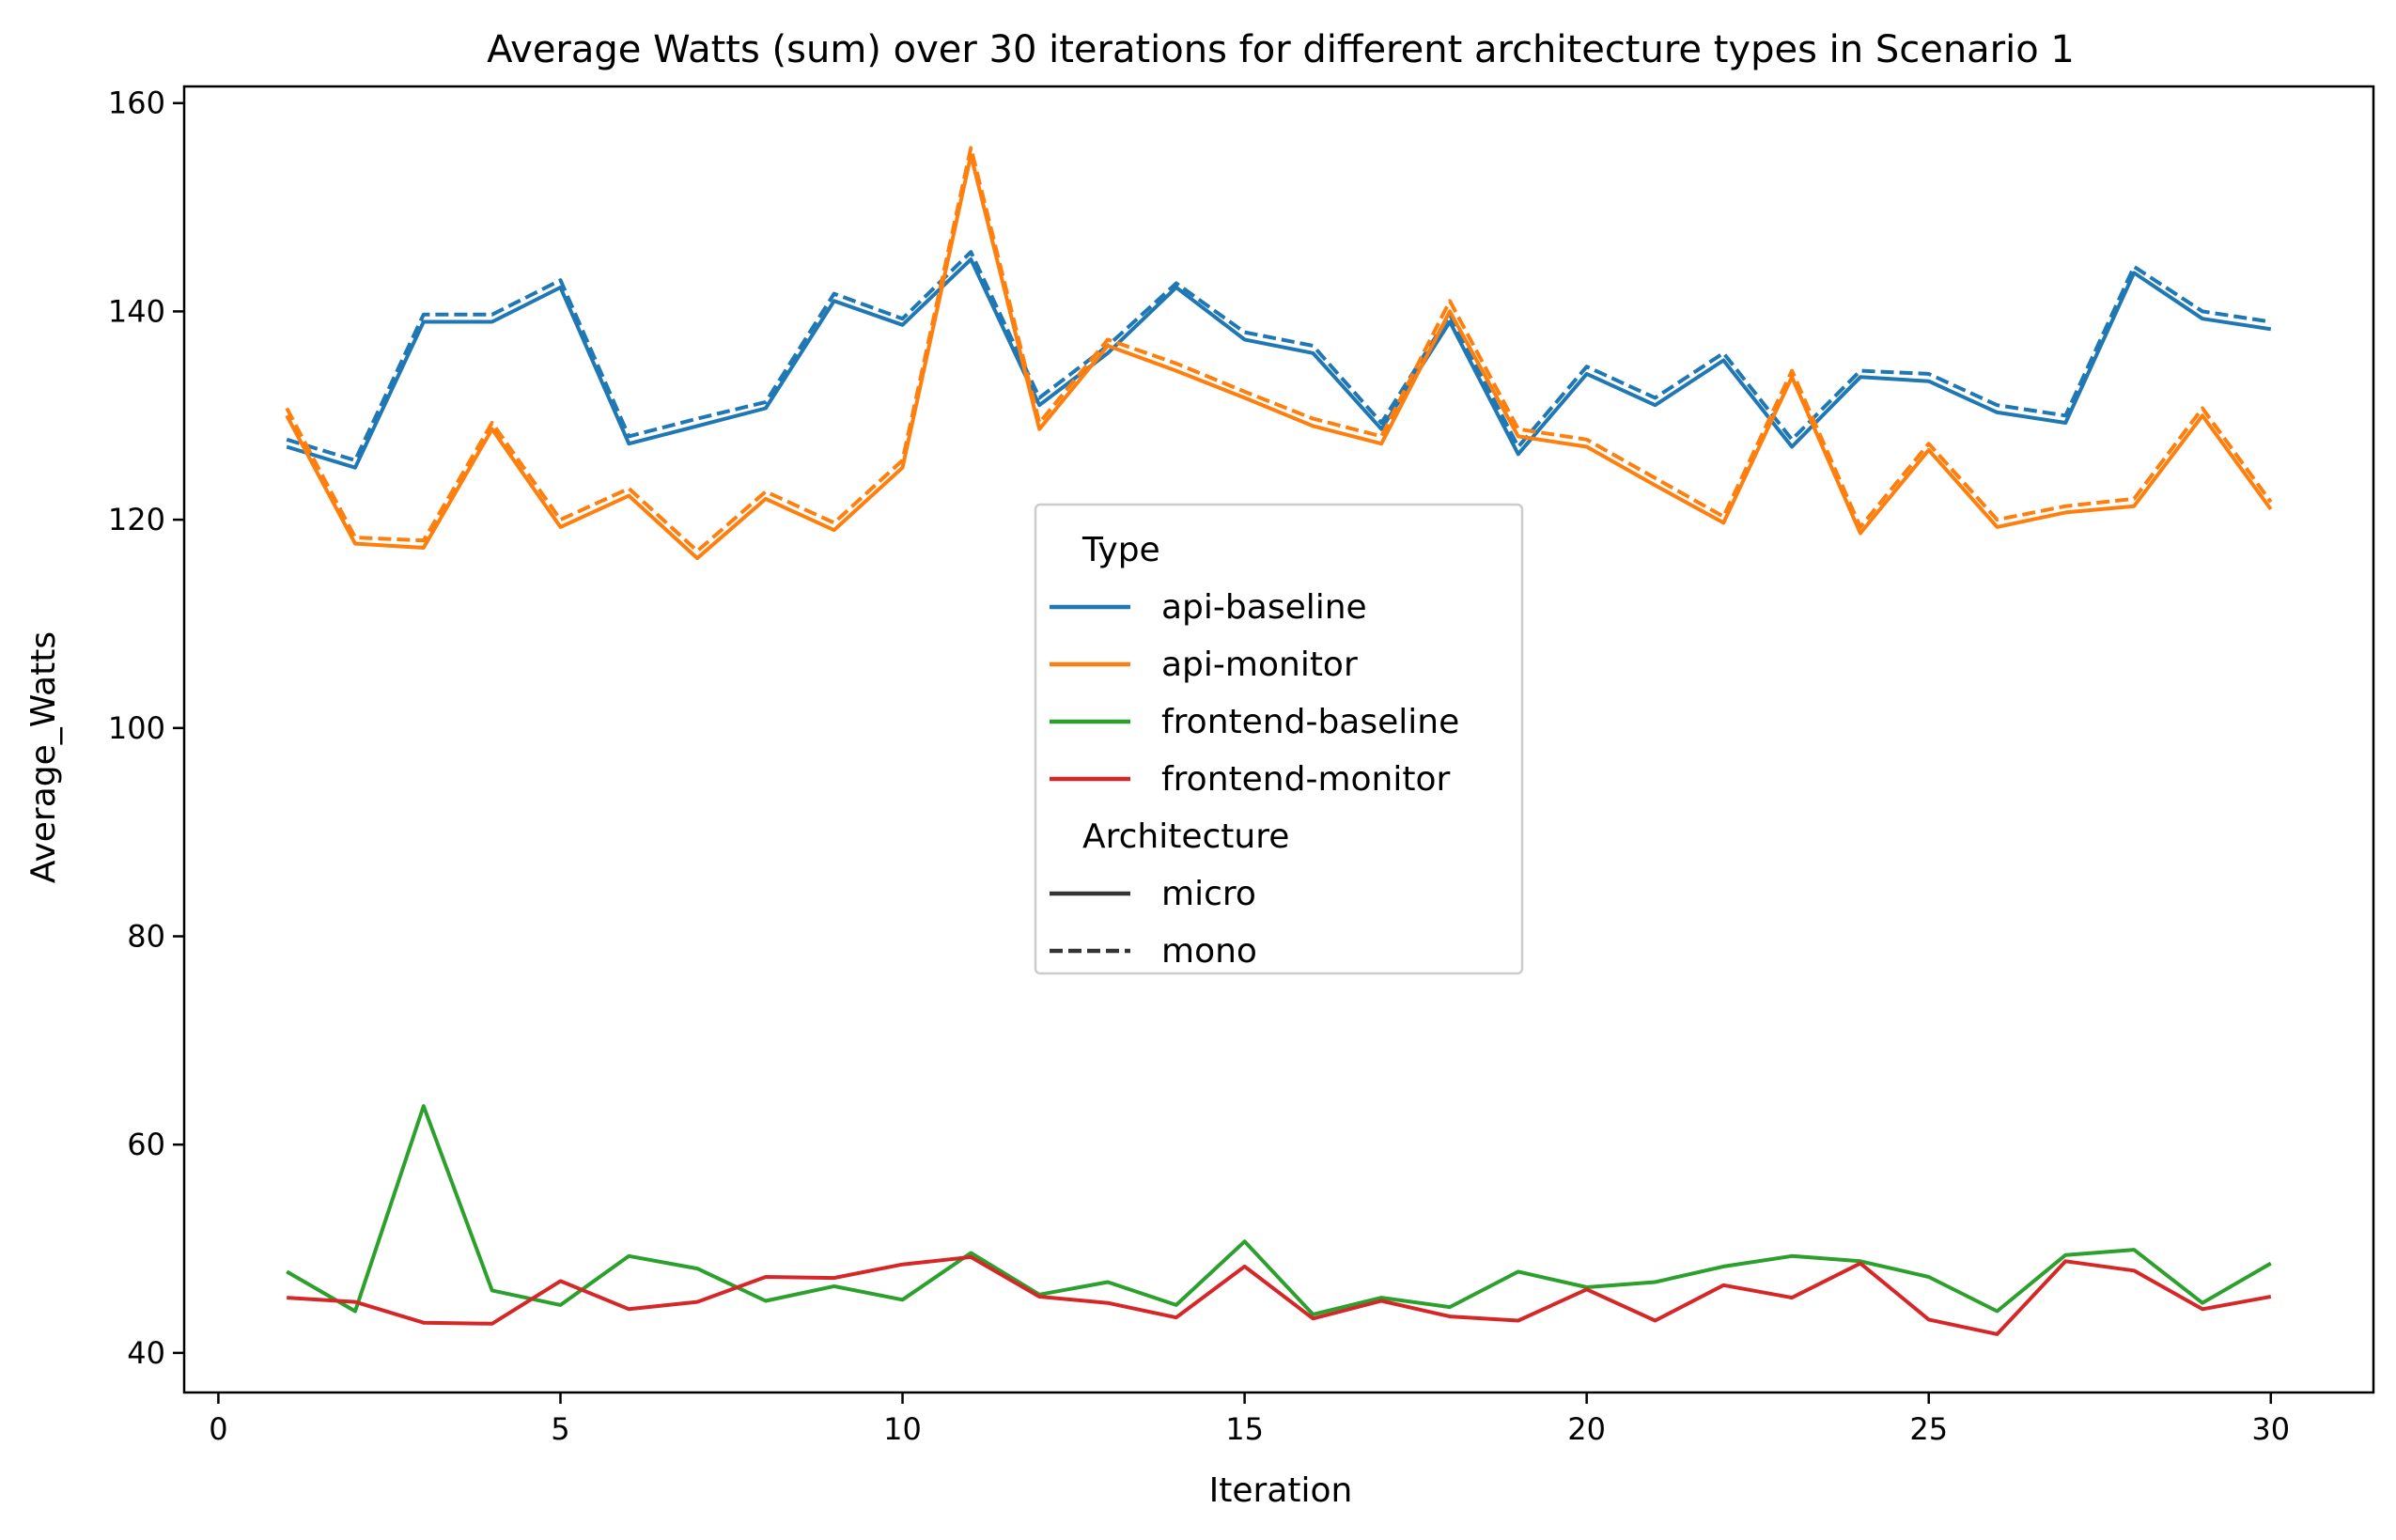  Describe the element at coordinates (902, 1429) in the screenshot. I see `x-tick-label: 10` at that location.